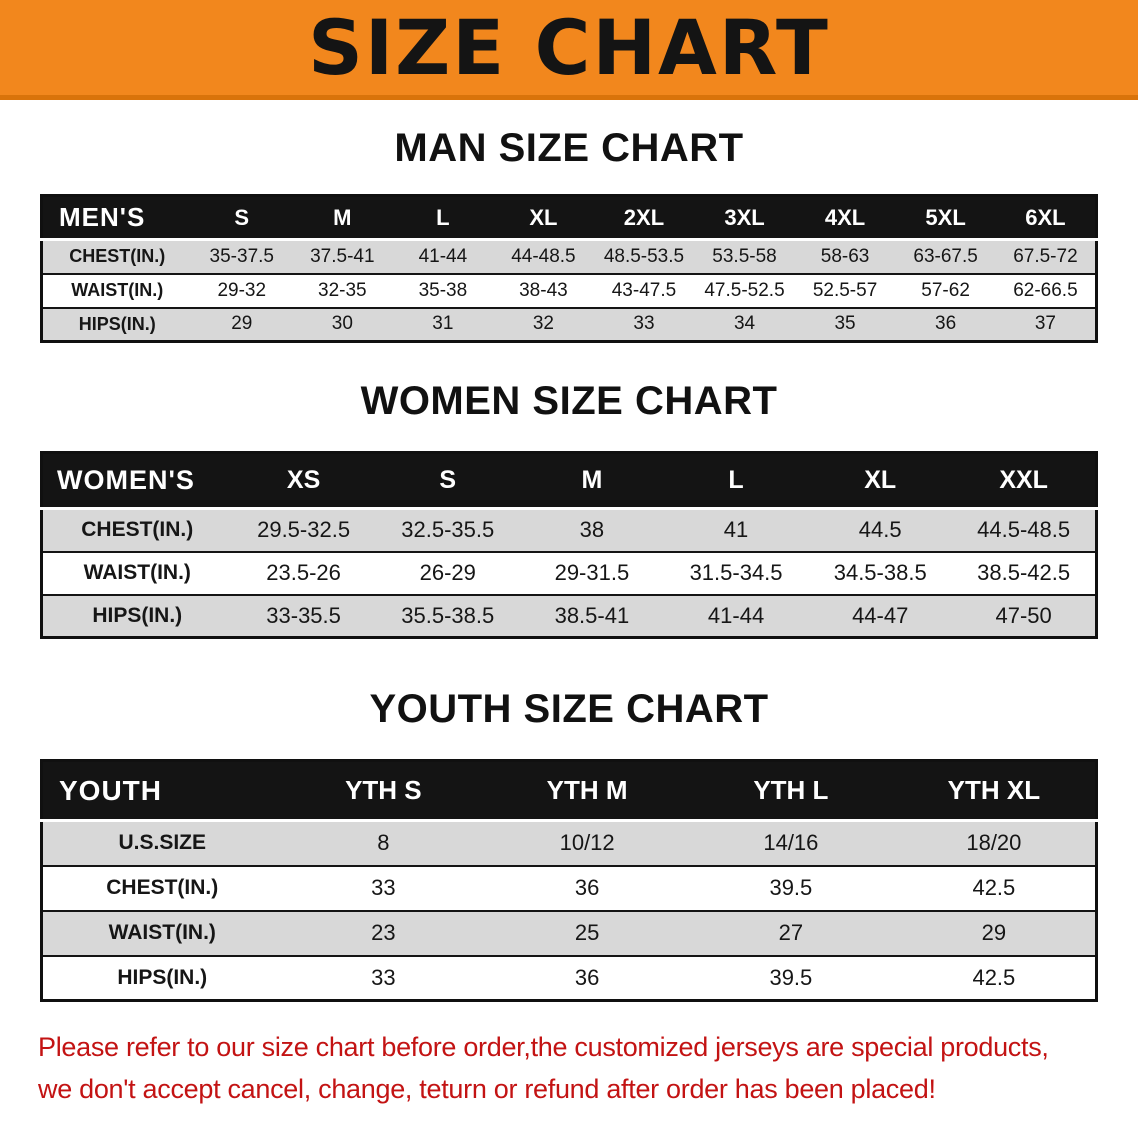 Image resolution: width=1138 pixels, height=1132 pixels. I want to click on table-header-row: WOMEN'S XS S M L XL XXL, so click(569, 481).